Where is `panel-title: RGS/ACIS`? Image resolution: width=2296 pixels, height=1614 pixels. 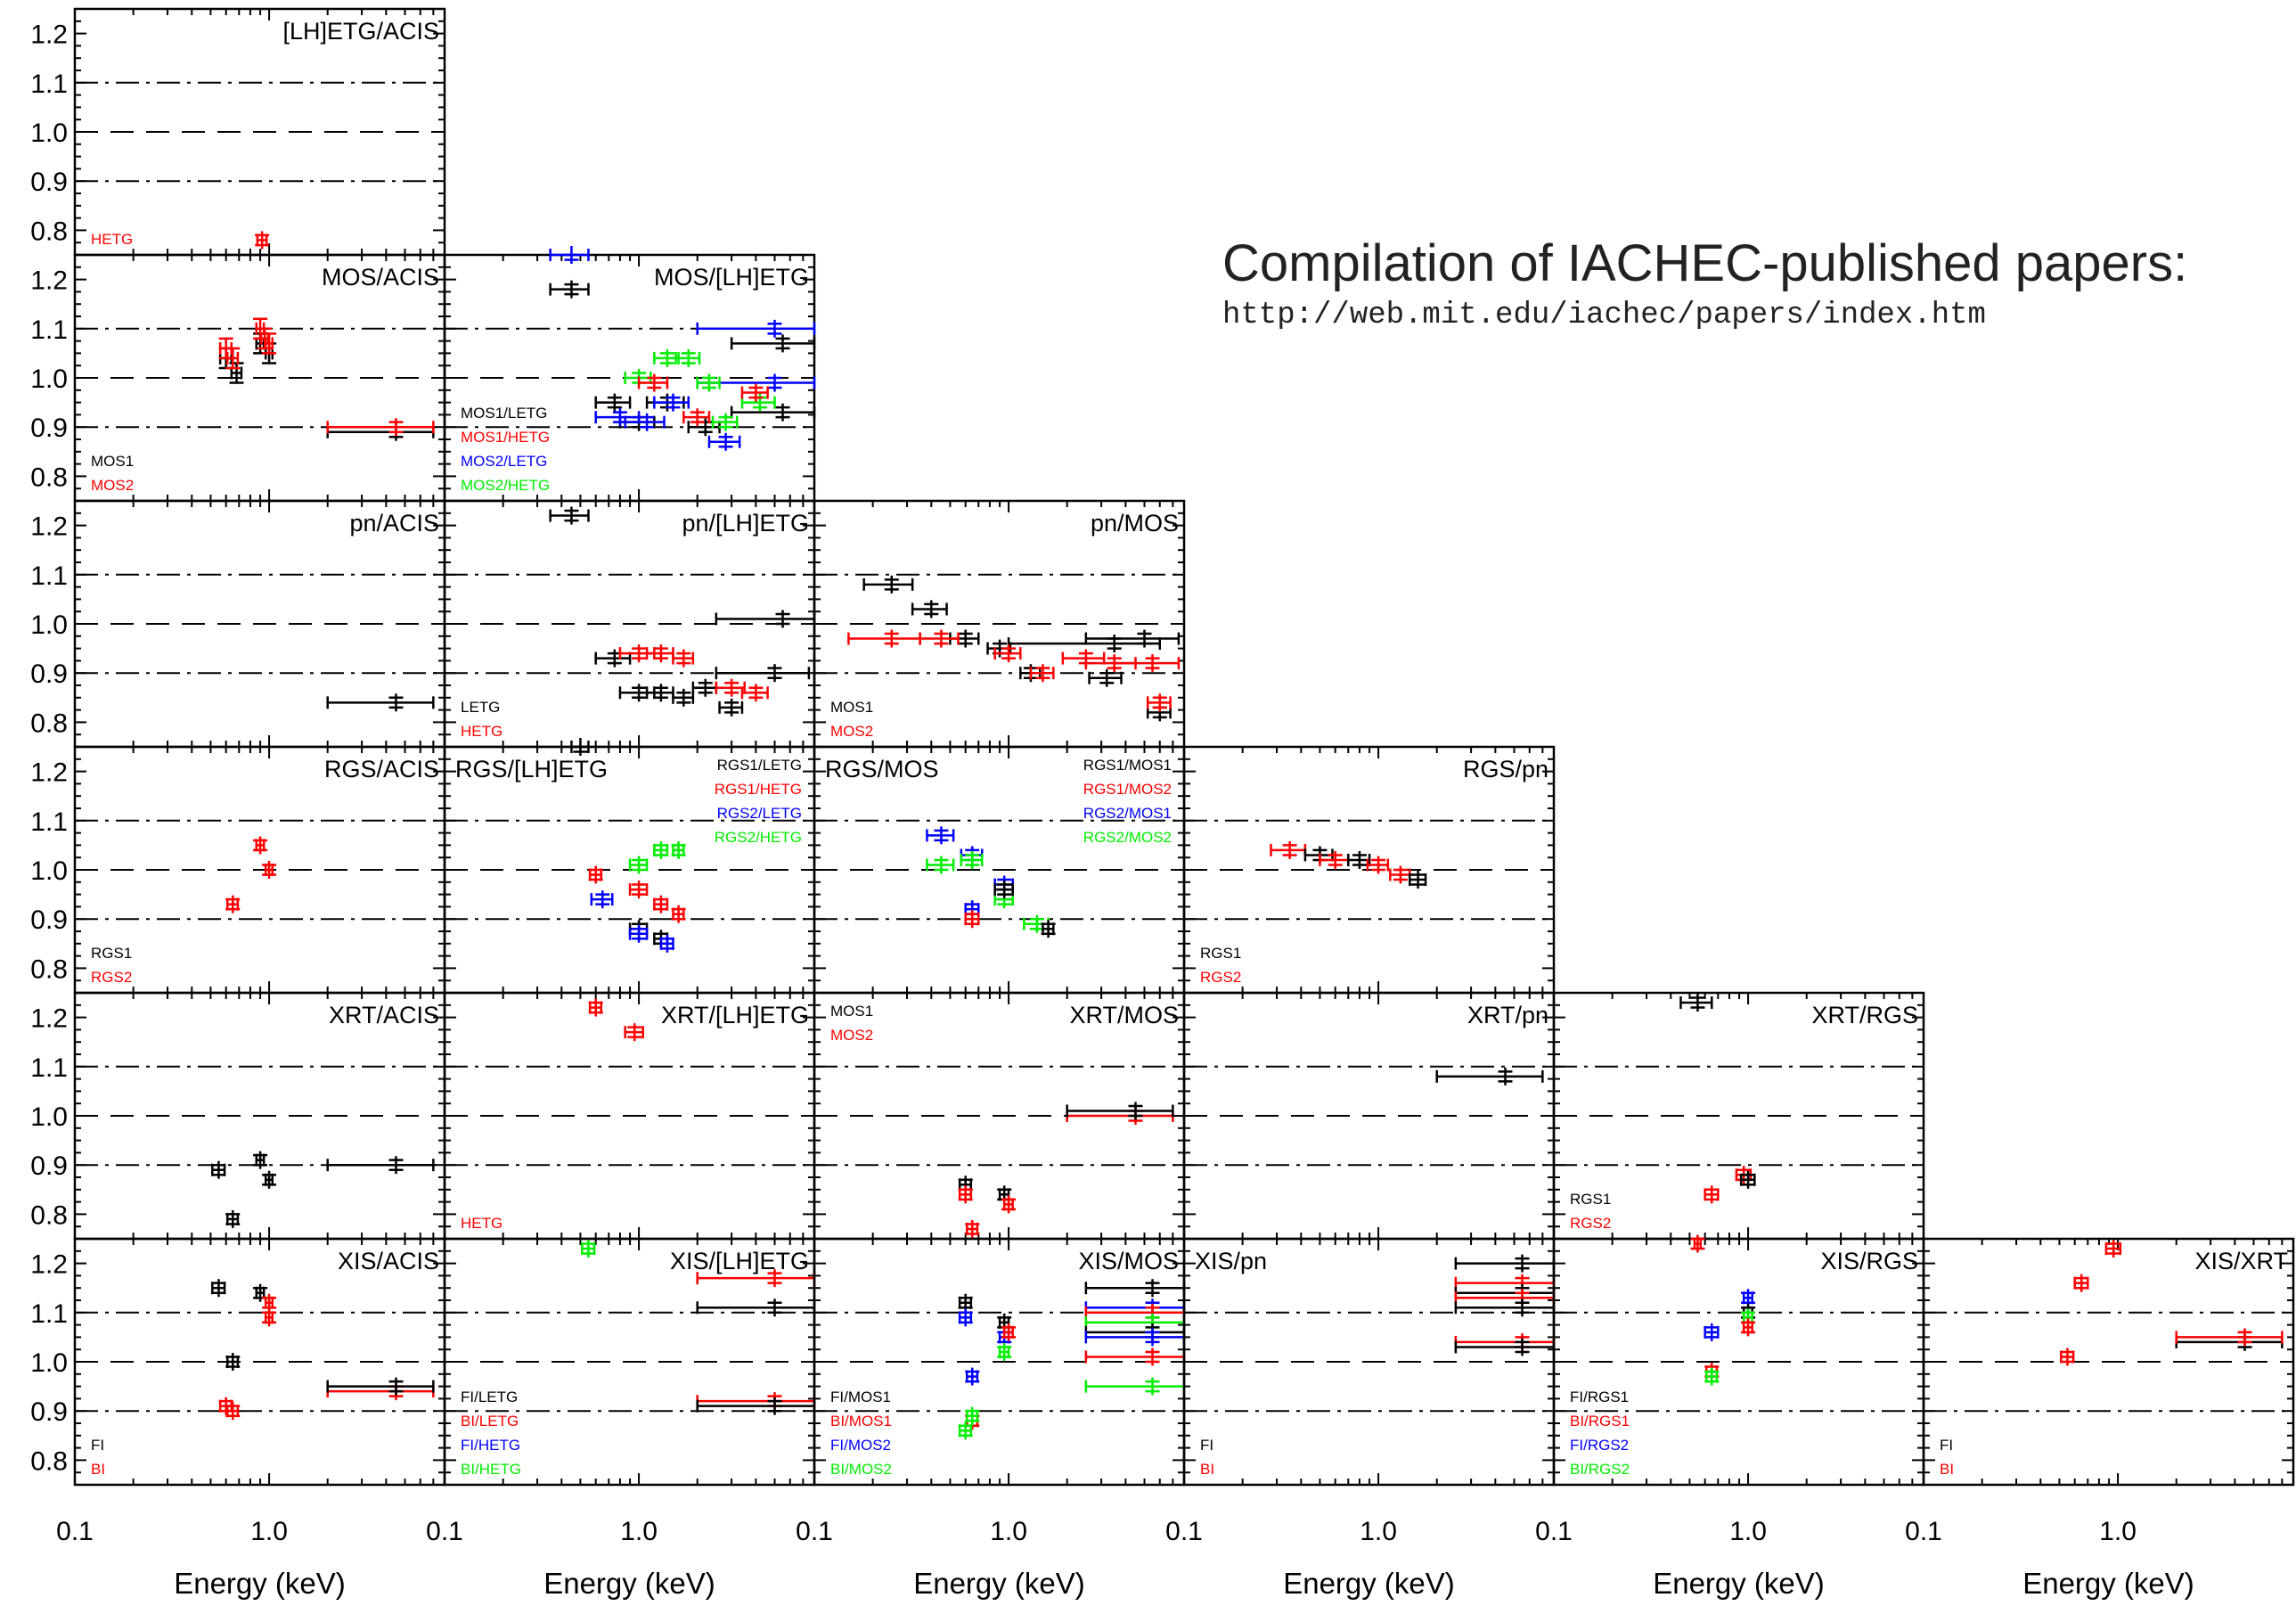
panel-title: RGS/ACIS is located at coordinates (381, 769).